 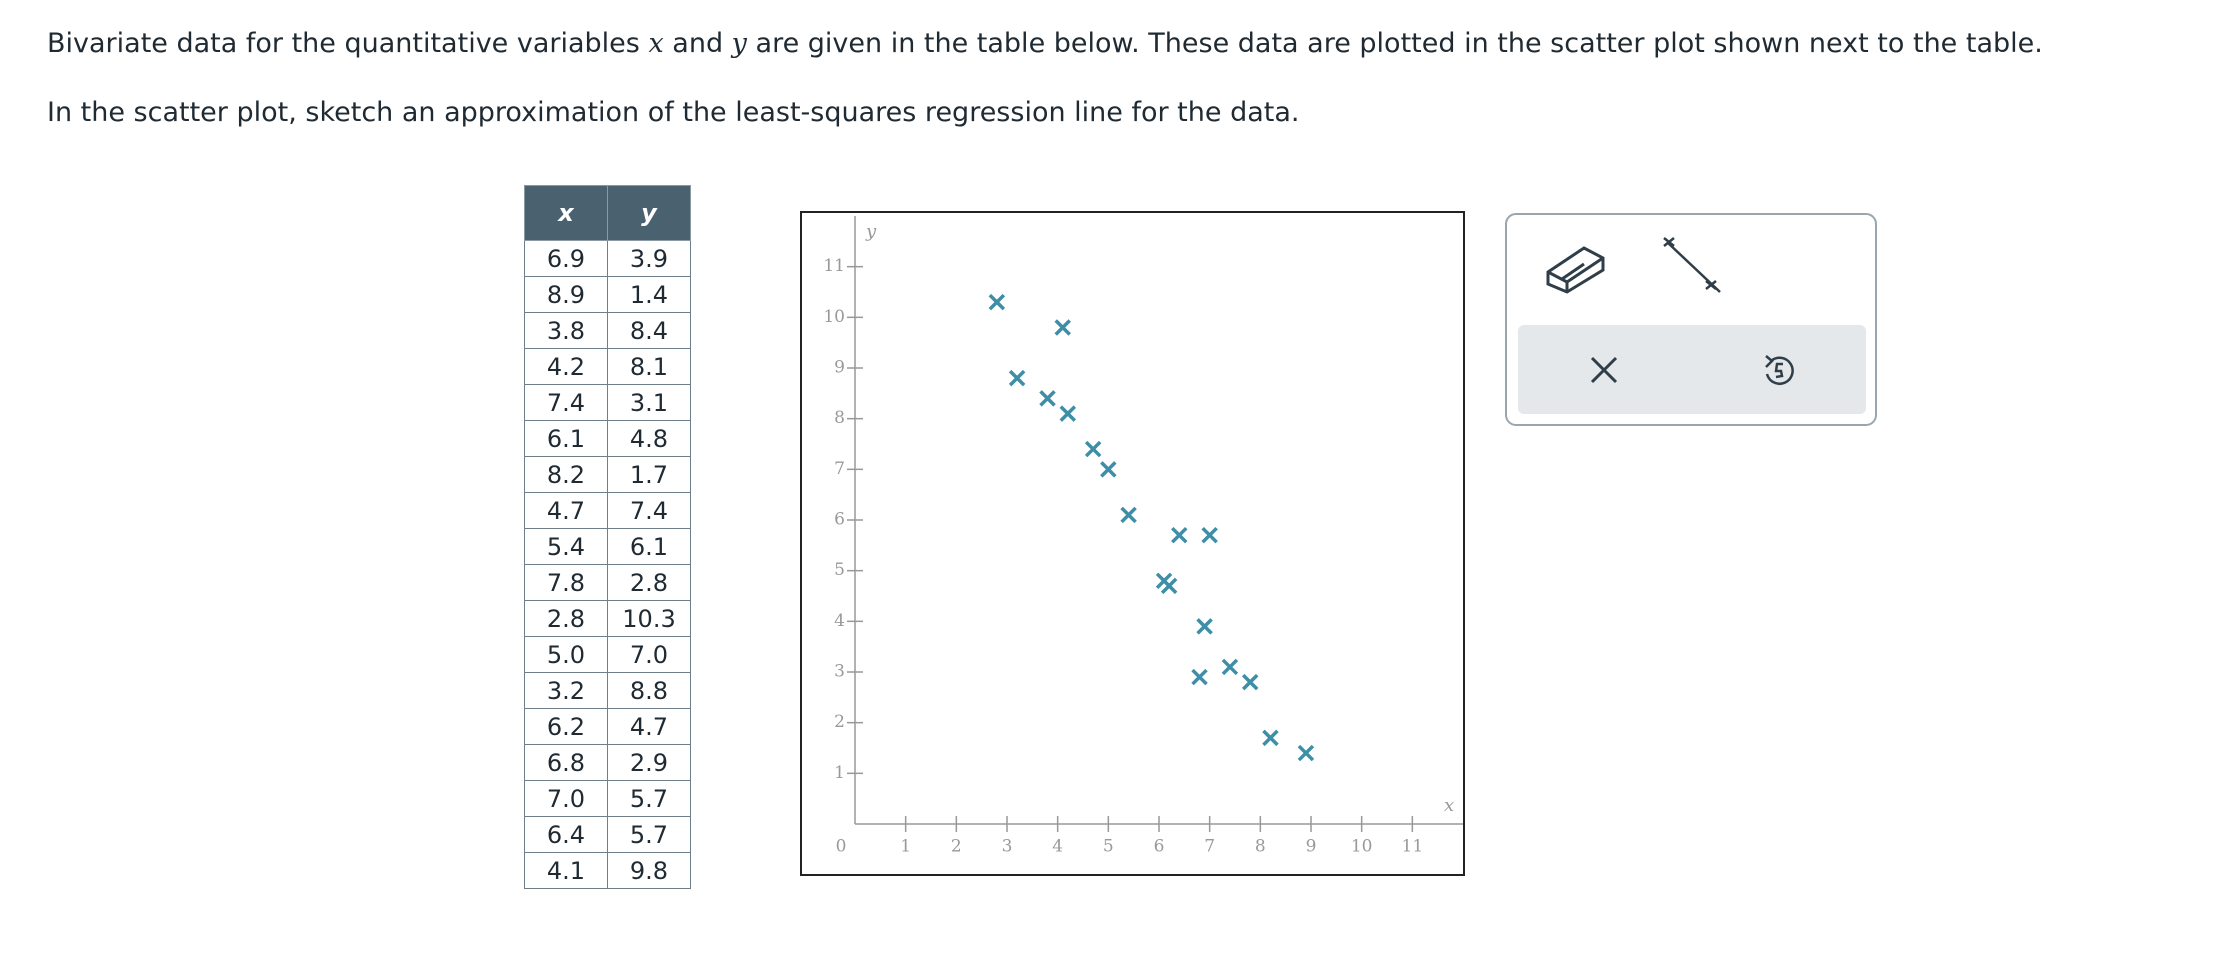 I want to click on table-row: 3.2 8.8, so click(x=607, y=690).